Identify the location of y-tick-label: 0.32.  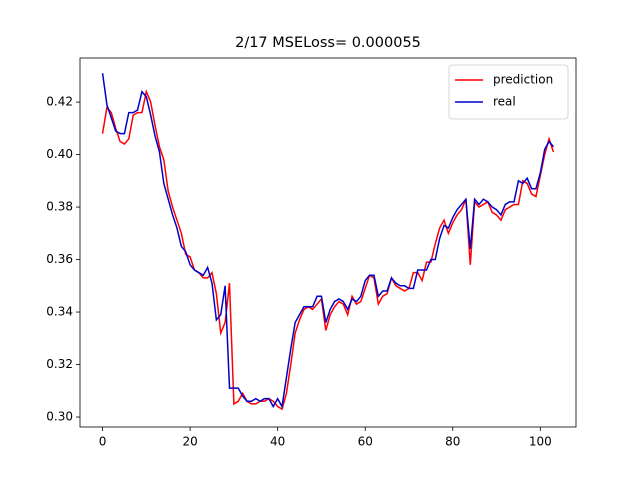
(59, 364).